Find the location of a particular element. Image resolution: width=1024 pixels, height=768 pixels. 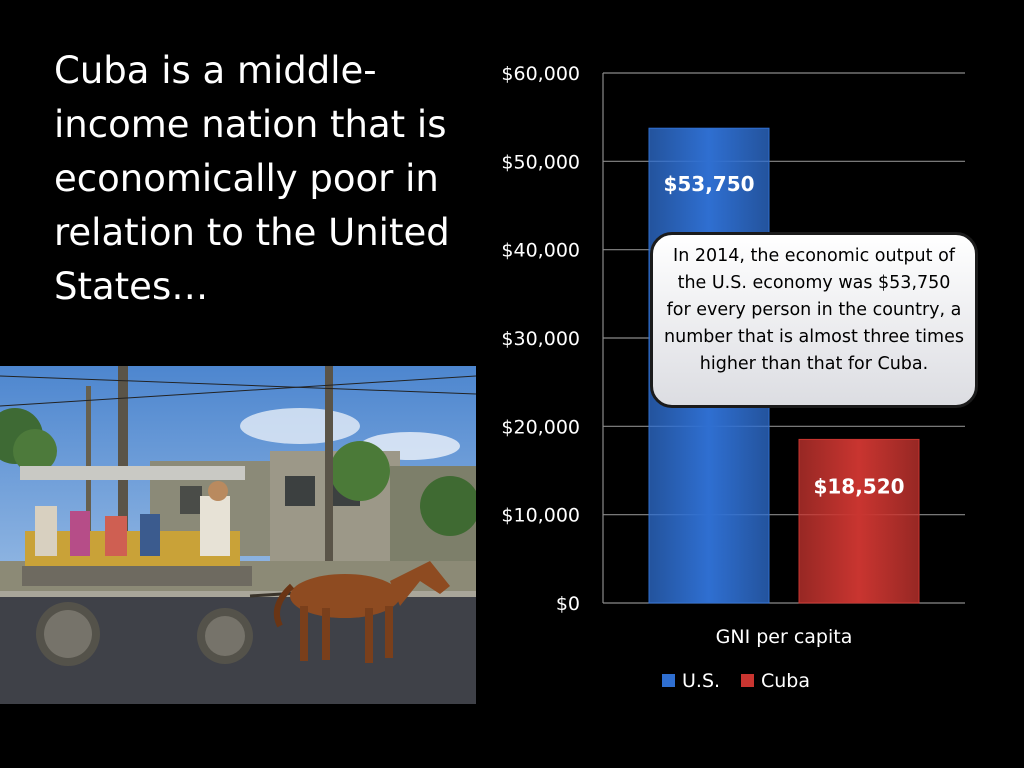

bar-cuba is located at coordinates (859, 521).